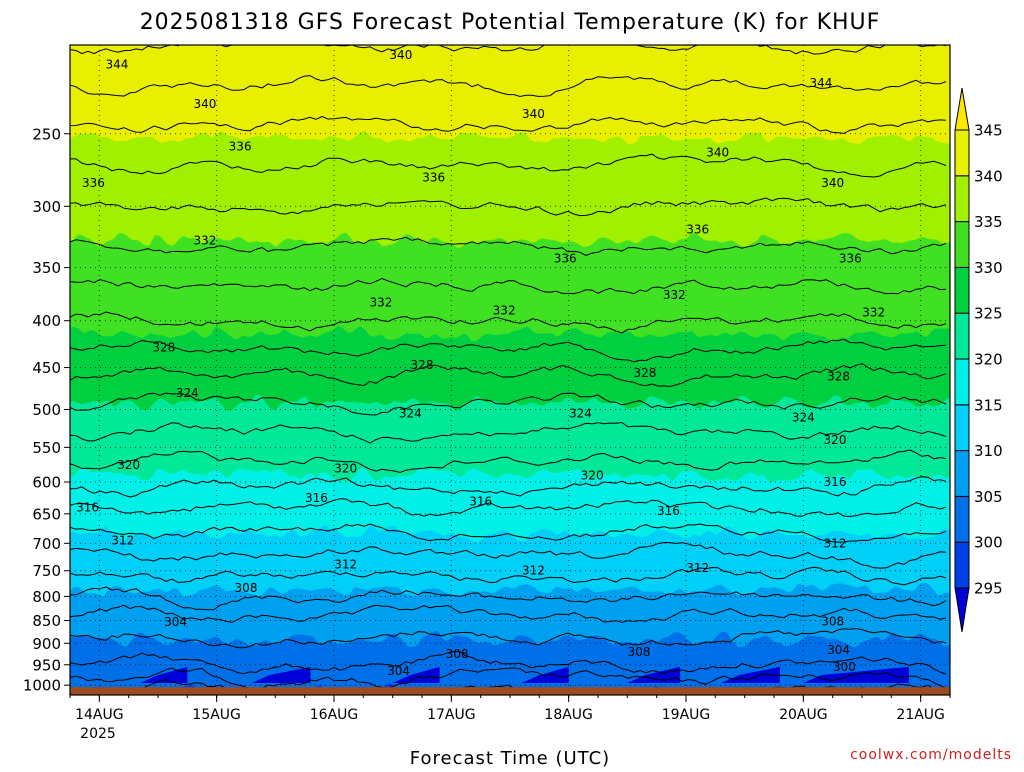 The image size is (1024, 772). Describe the element at coordinates (46, 207) in the screenshot. I see `y-tick-label: 300` at that location.